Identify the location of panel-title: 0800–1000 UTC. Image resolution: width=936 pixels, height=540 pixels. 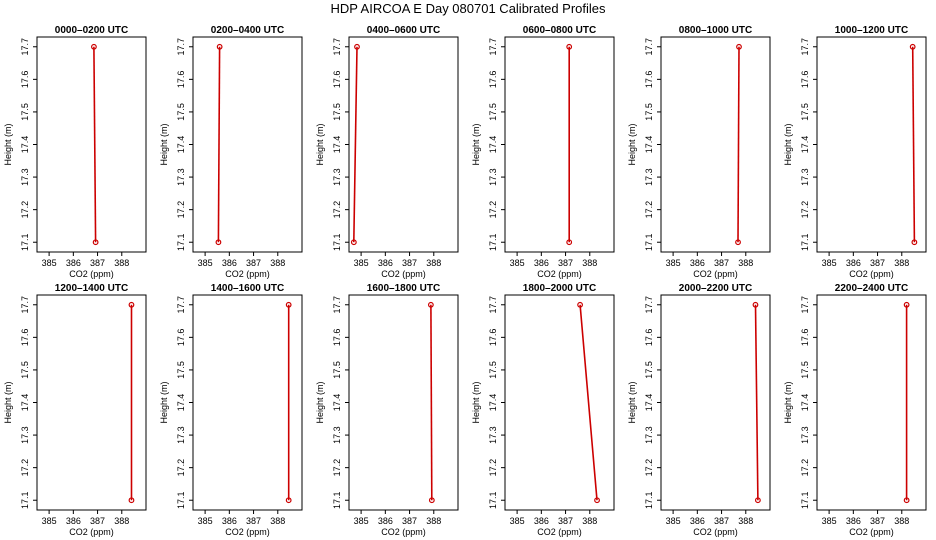
(715, 30).